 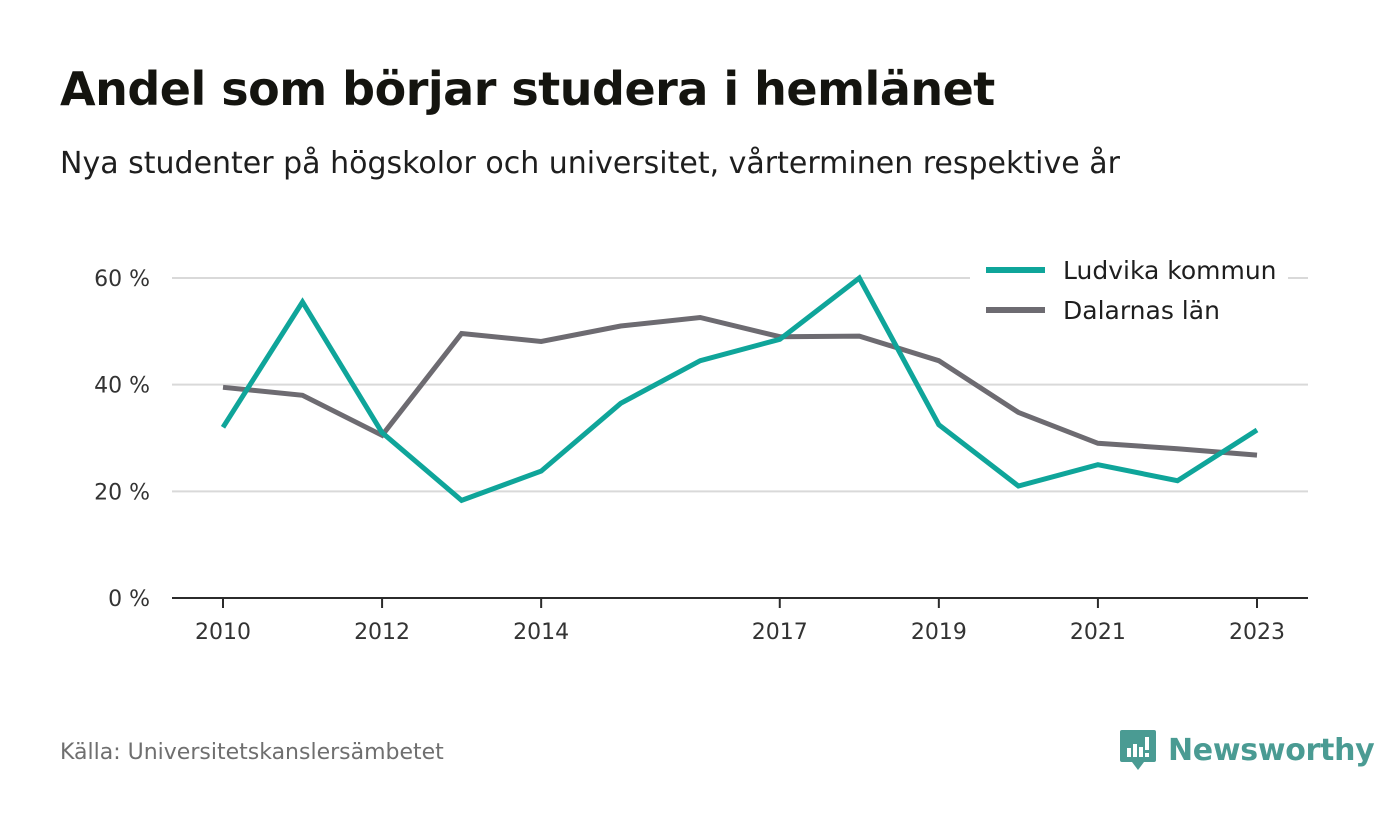 I want to click on y-tick-label: 0 %, so click(x=129, y=599).